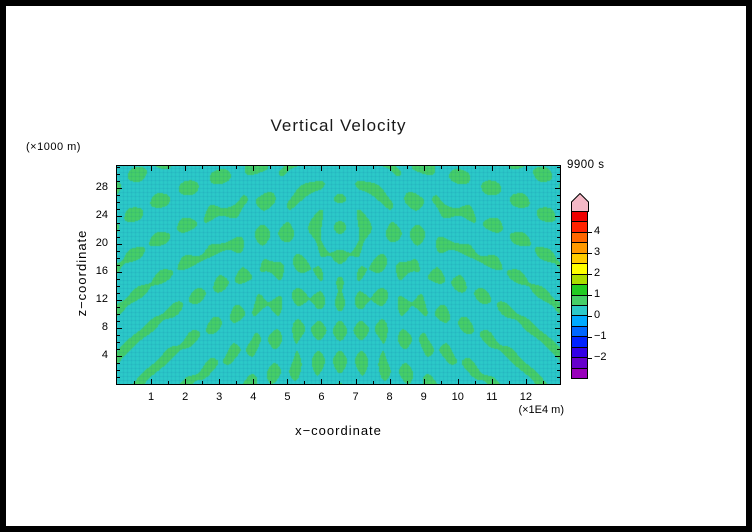  What do you see at coordinates (101, 270) in the screenshot?
I see `z-tick-label: 16` at bounding box center [101, 270].